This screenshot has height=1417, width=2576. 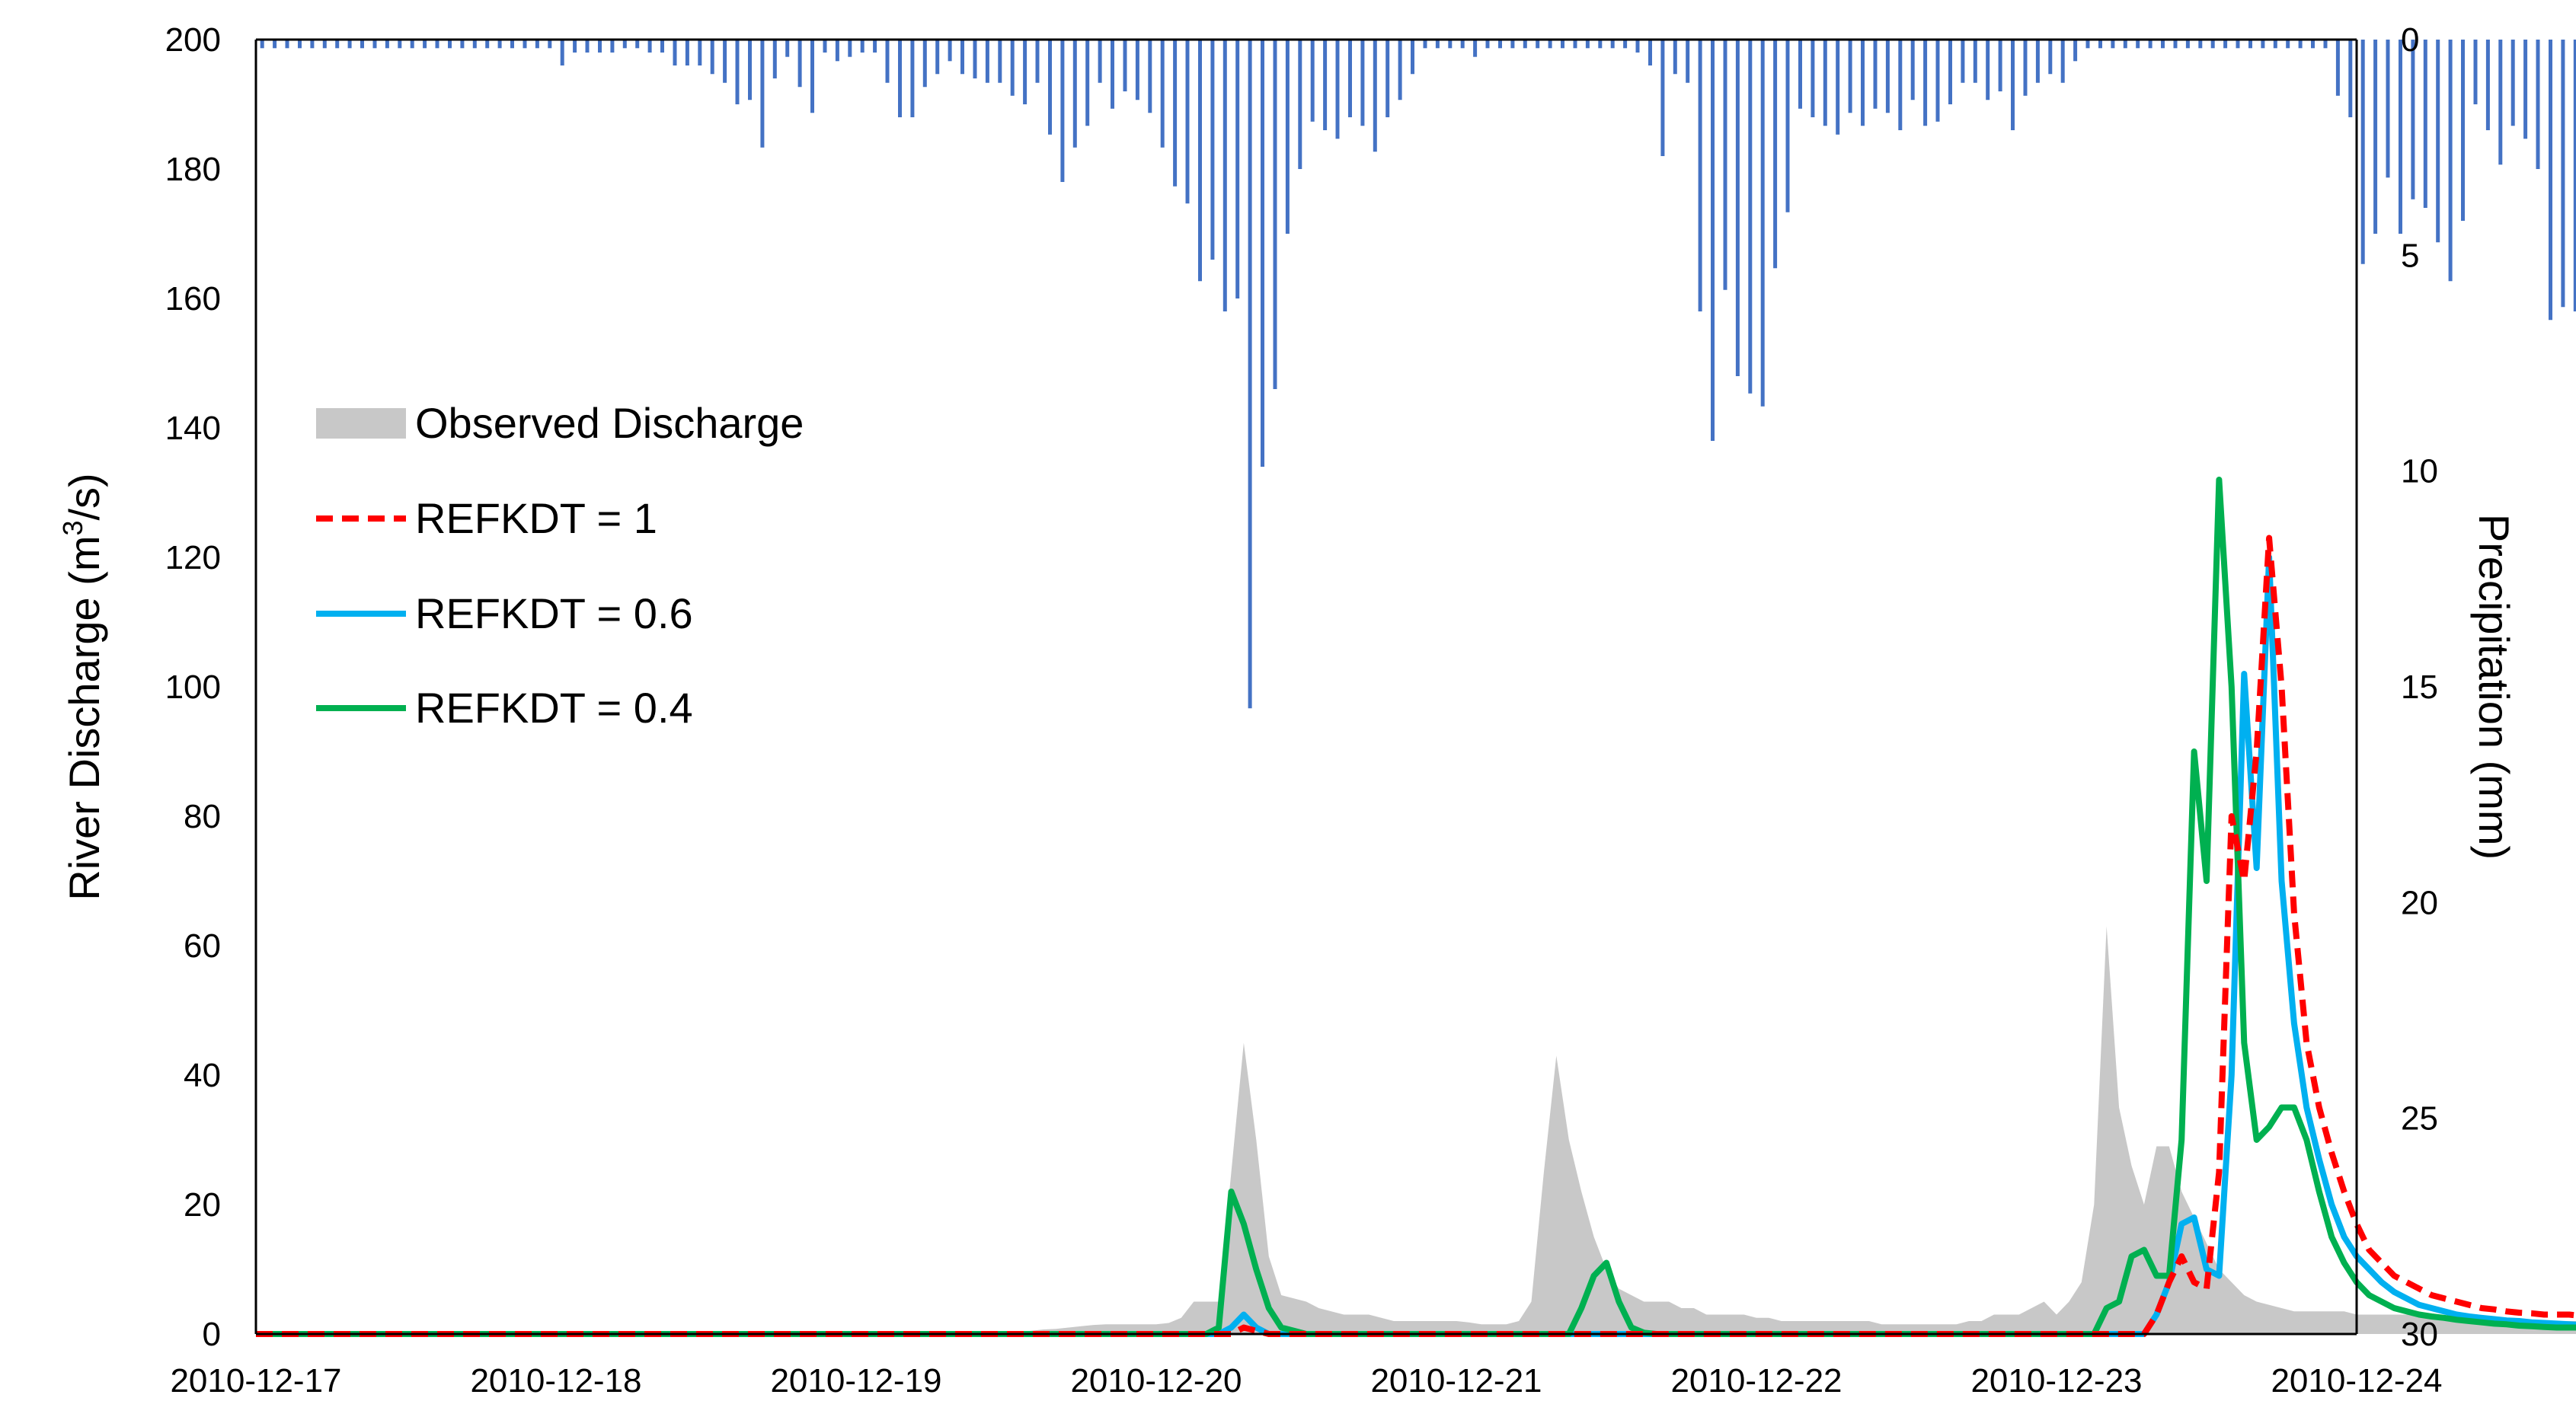 I want to click on right-y-tick-label: 15, so click(x=2419, y=687).